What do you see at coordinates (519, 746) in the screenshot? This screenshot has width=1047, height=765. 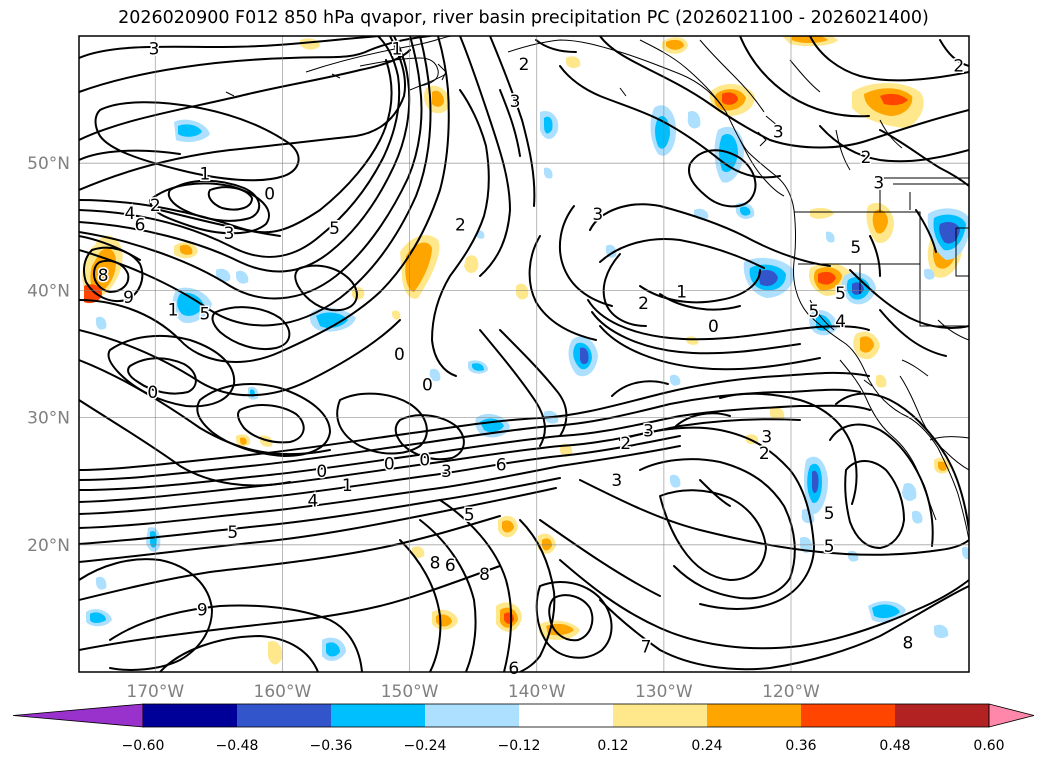 I see `colorbar-label: −0.12` at bounding box center [519, 746].